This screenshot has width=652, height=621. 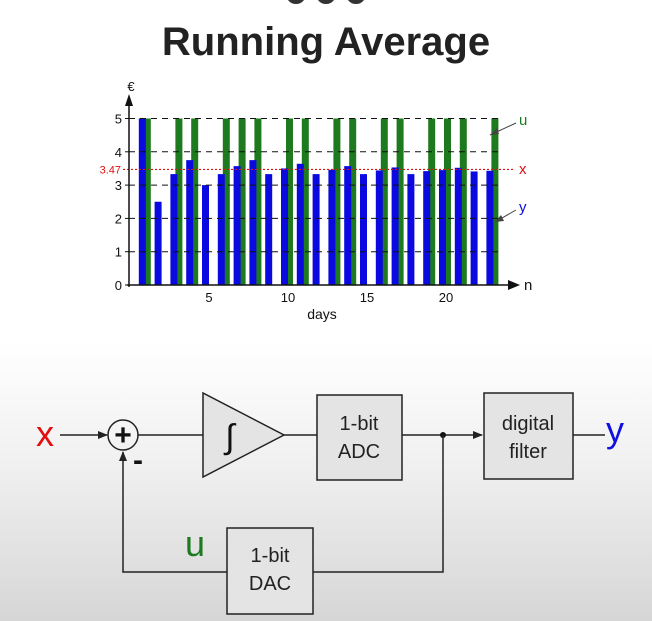 What do you see at coordinates (118, 185) in the screenshot?
I see `y-tick-label: 3` at bounding box center [118, 185].